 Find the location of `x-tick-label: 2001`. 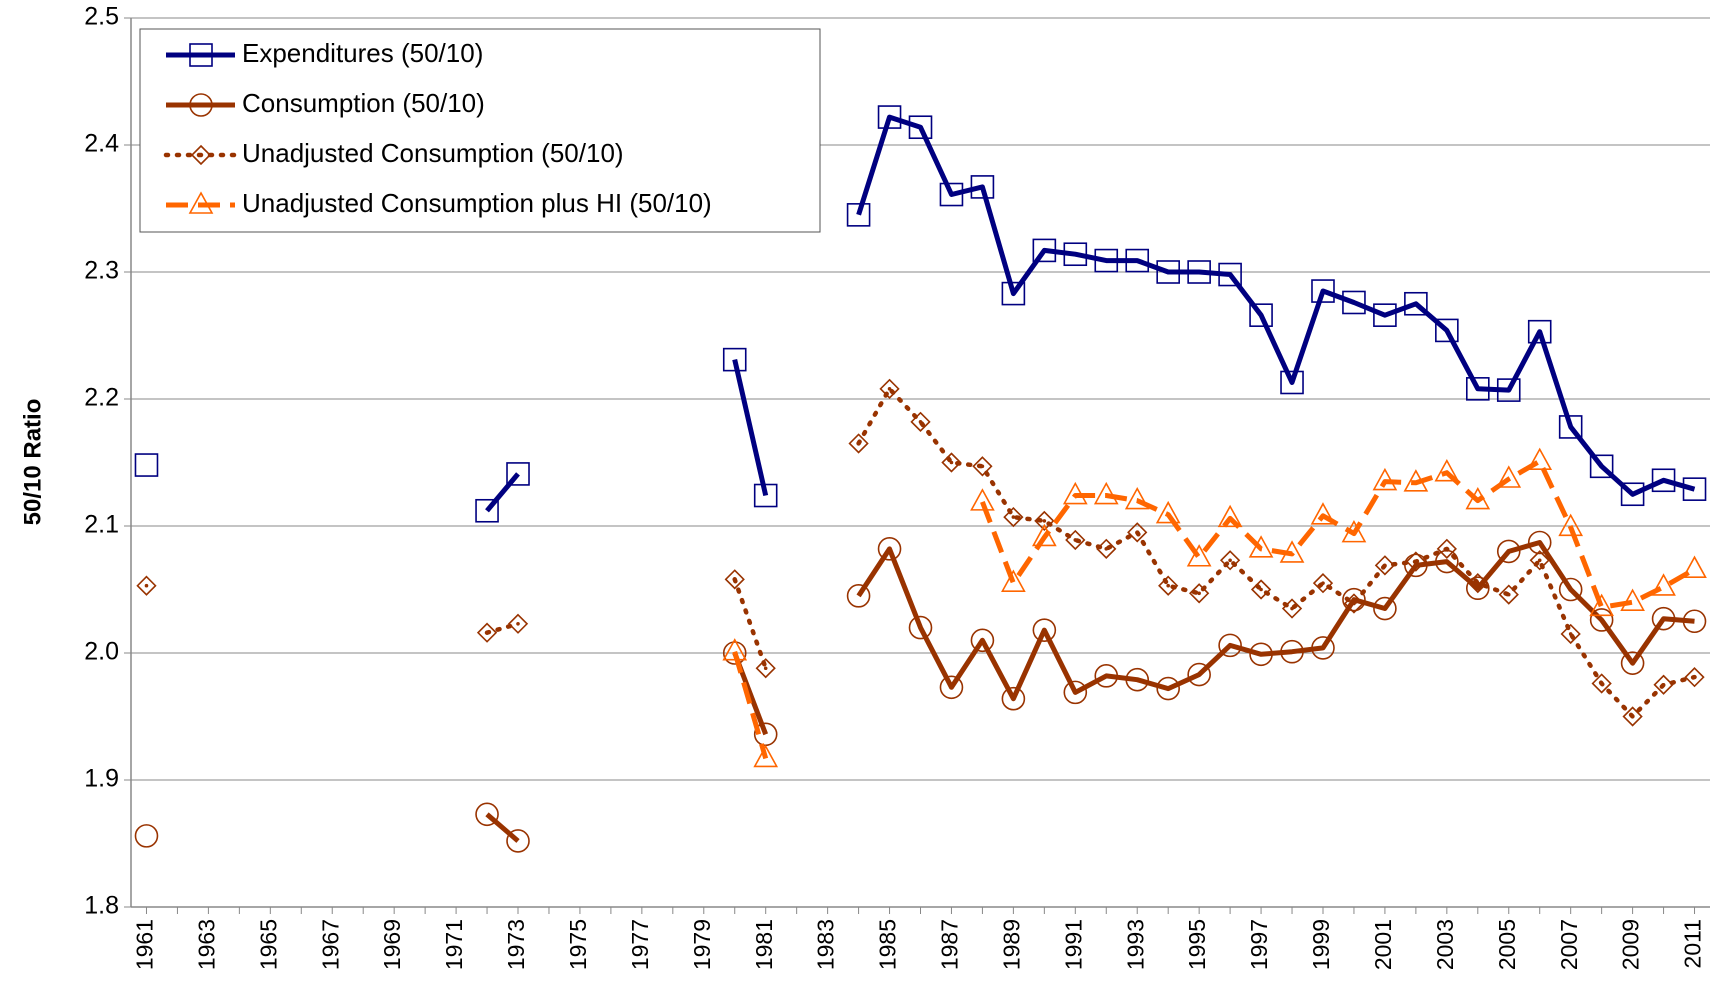

x-tick-label: 2001 is located at coordinates (1383, 944).